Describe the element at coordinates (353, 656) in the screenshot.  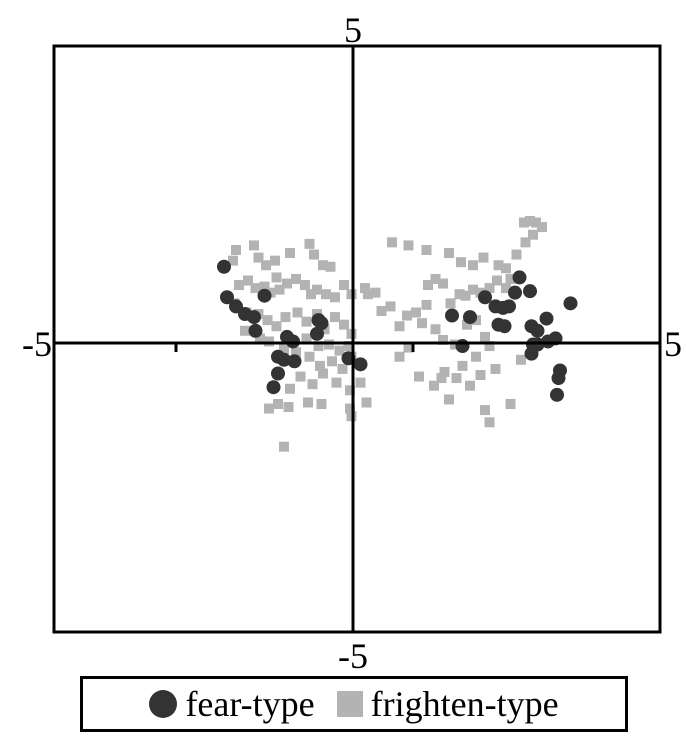
I see `y-axis-bottom-label: -5` at that location.